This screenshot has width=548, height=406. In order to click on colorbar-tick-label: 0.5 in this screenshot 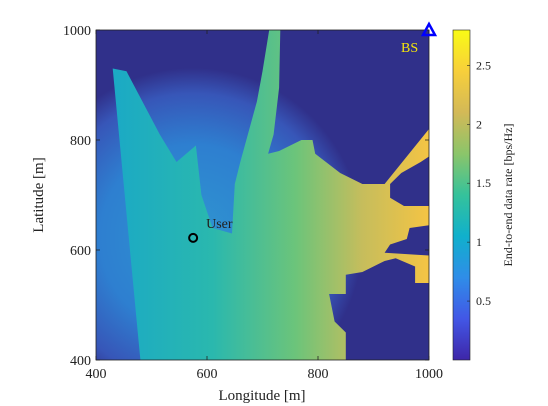, I will do `click(483, 301)`.